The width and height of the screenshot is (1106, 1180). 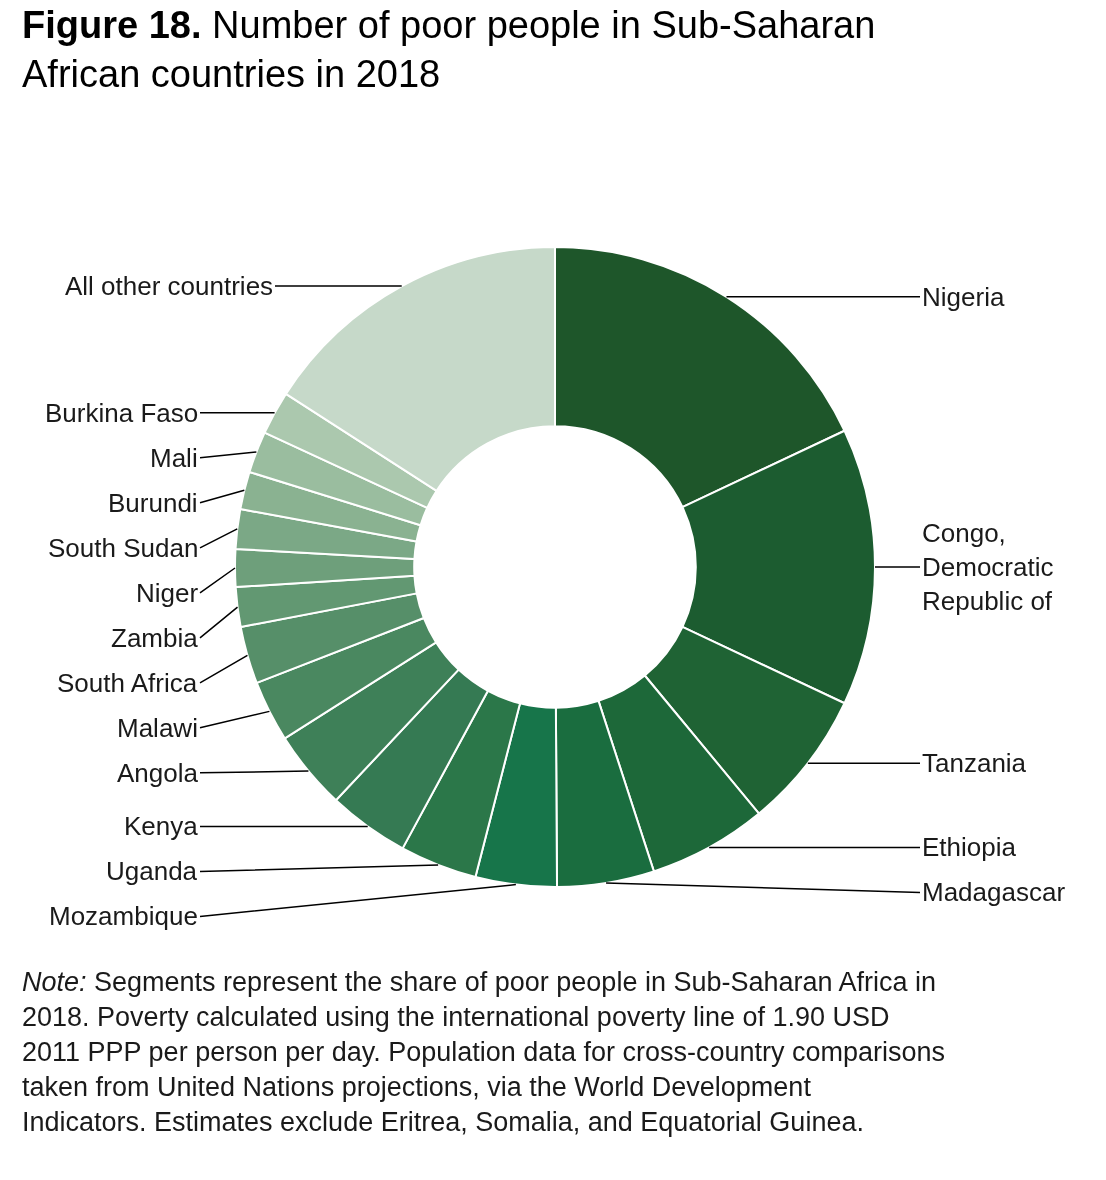 I want to click on slice-label: Angola, so click(x=158, y=773).